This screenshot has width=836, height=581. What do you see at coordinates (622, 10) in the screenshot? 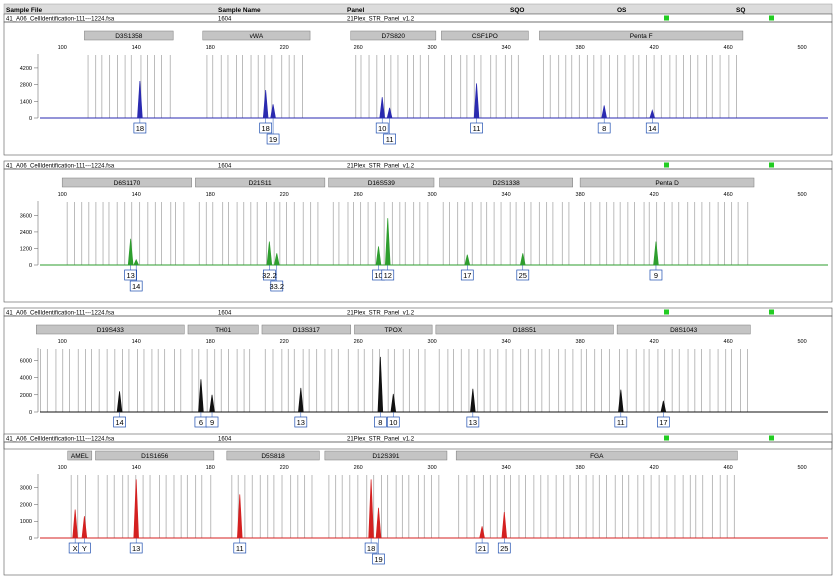
I see `column-header-os: OS` at bounding box center [622, 10].